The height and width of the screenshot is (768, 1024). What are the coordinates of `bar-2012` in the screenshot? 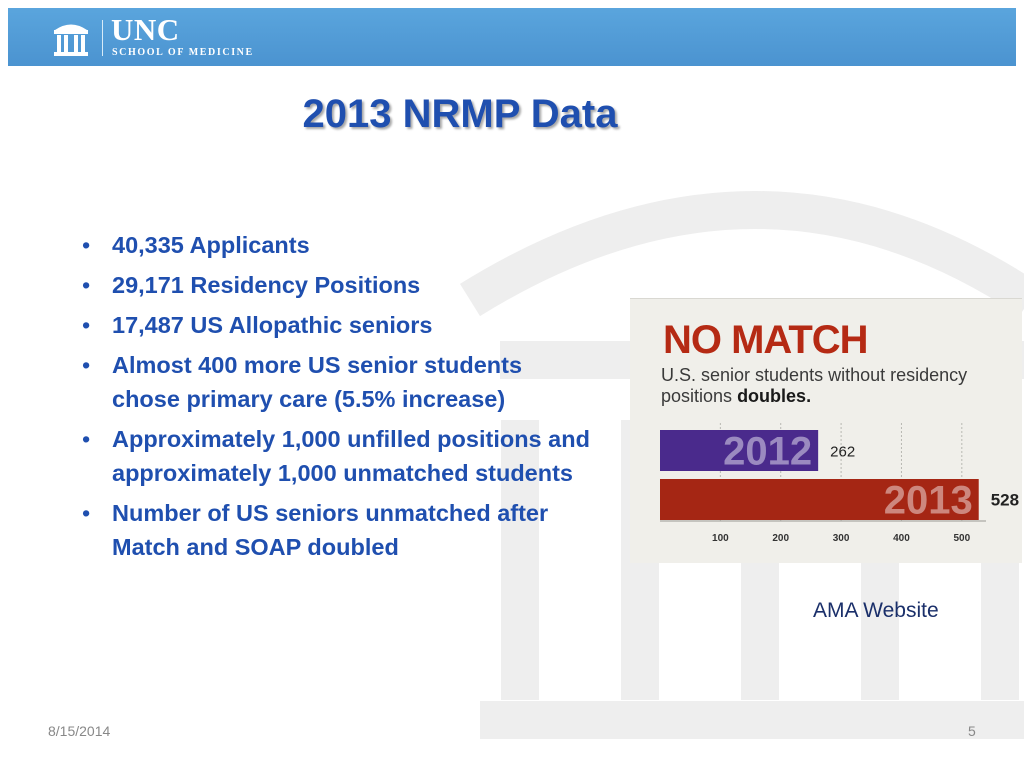 It's located at (739, 450).